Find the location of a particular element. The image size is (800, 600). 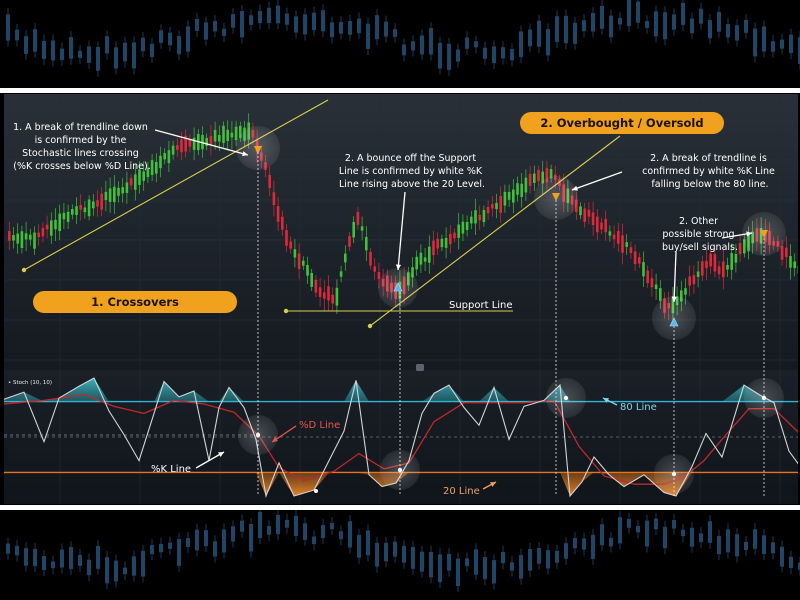

bottom-border is located at coordinates (400, 507).